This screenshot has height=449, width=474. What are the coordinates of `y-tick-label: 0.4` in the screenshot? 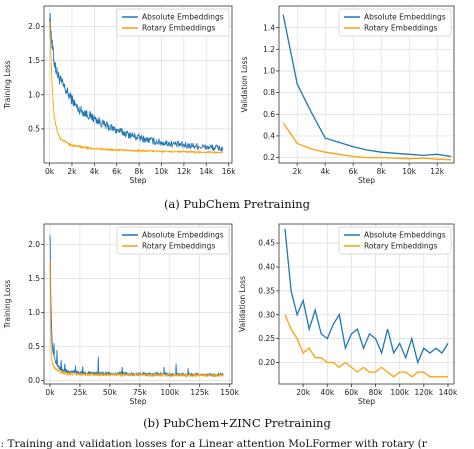 It's located at (269, 136).